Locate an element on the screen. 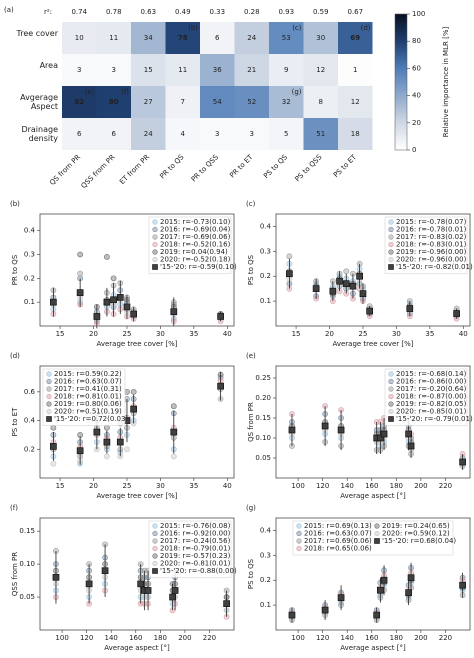 This screenshot has height=658, width=474. y-tick-label: 0.15 is located at coordinates (263, 418).